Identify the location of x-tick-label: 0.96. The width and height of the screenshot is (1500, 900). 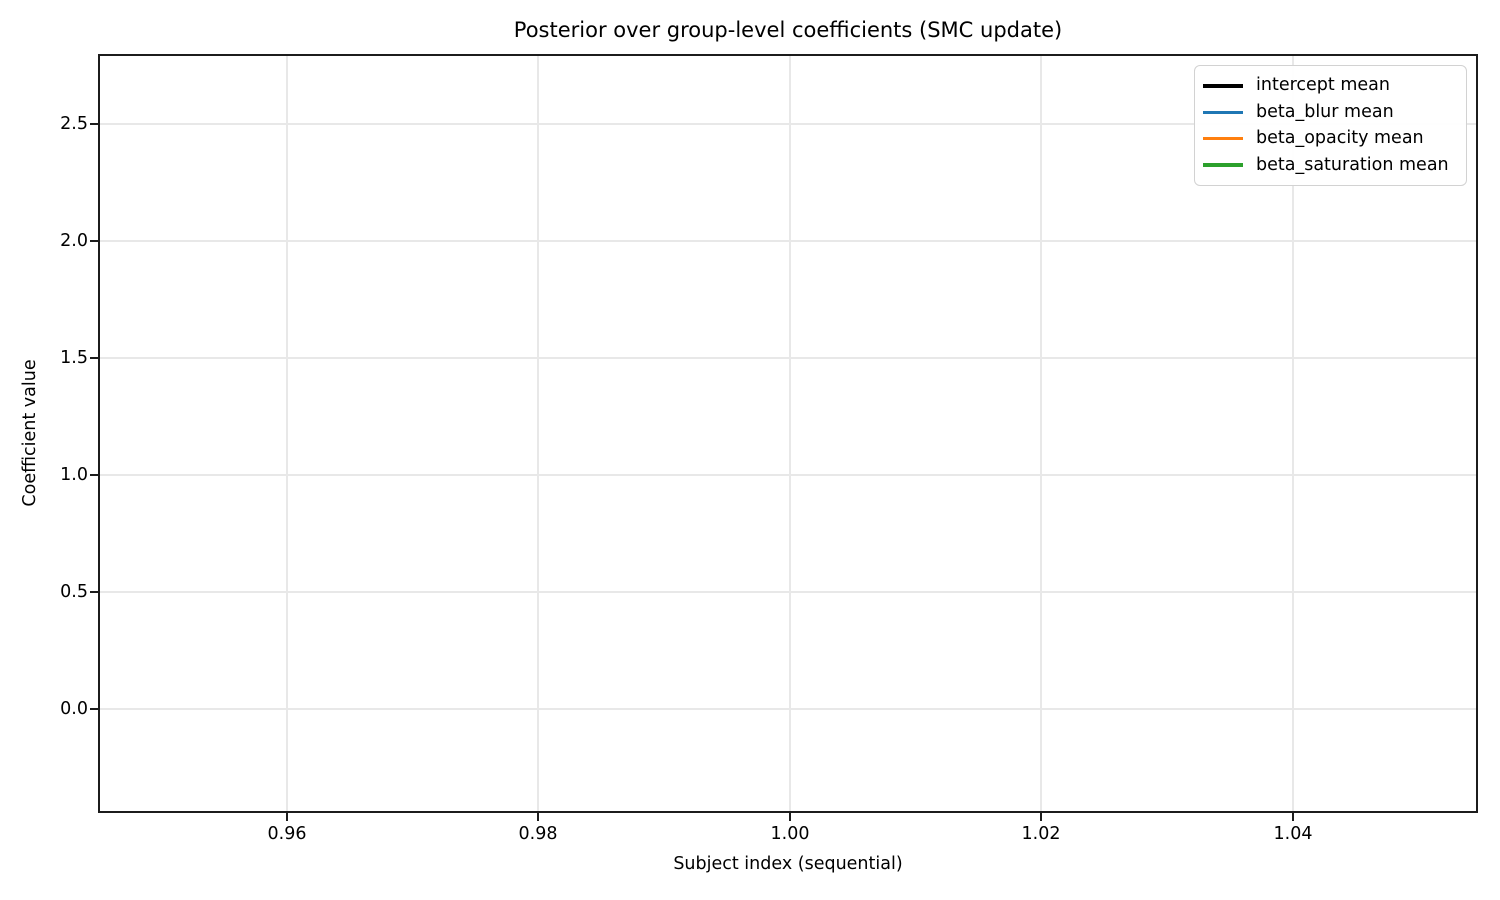
(287, 834).